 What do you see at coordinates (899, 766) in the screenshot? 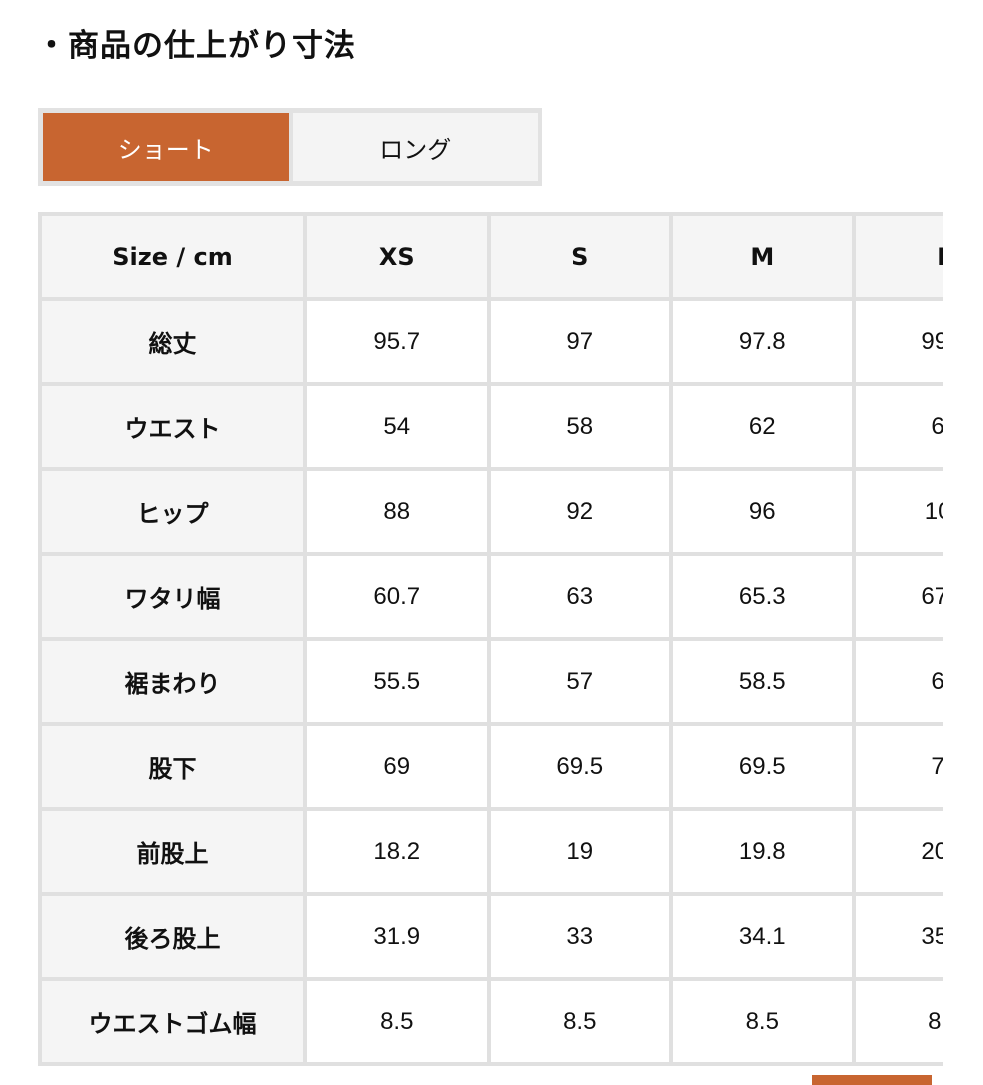
I see `table-cell: 70` at bounding box center [899, 766].